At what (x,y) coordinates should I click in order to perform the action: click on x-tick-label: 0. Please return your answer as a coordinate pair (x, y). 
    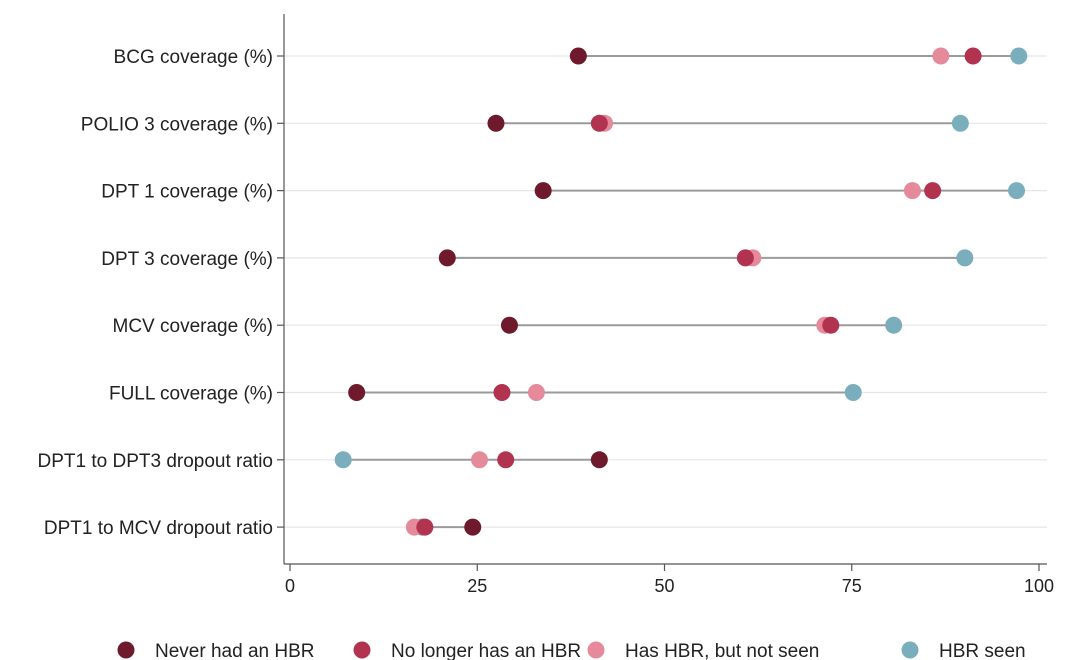
    Looking at the image, I should click on (290, 586).